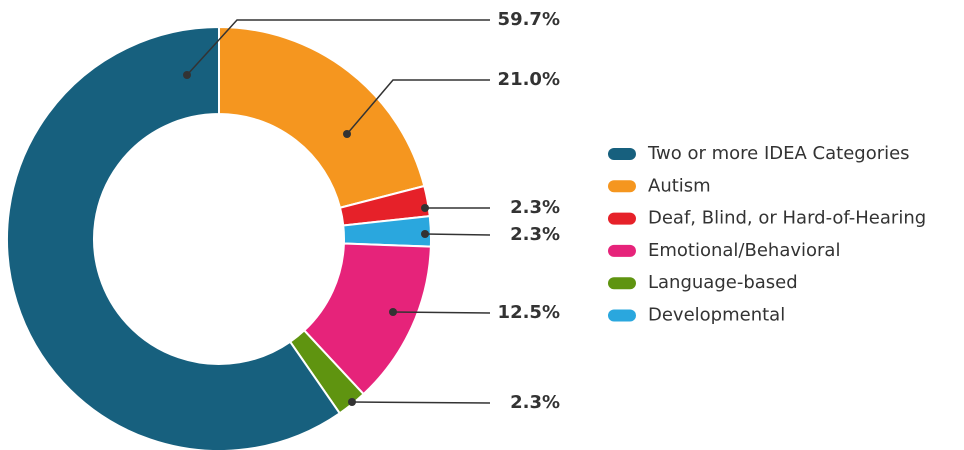  I want to click on legend-label: Emotional/Behavioral, so click(744, 250).